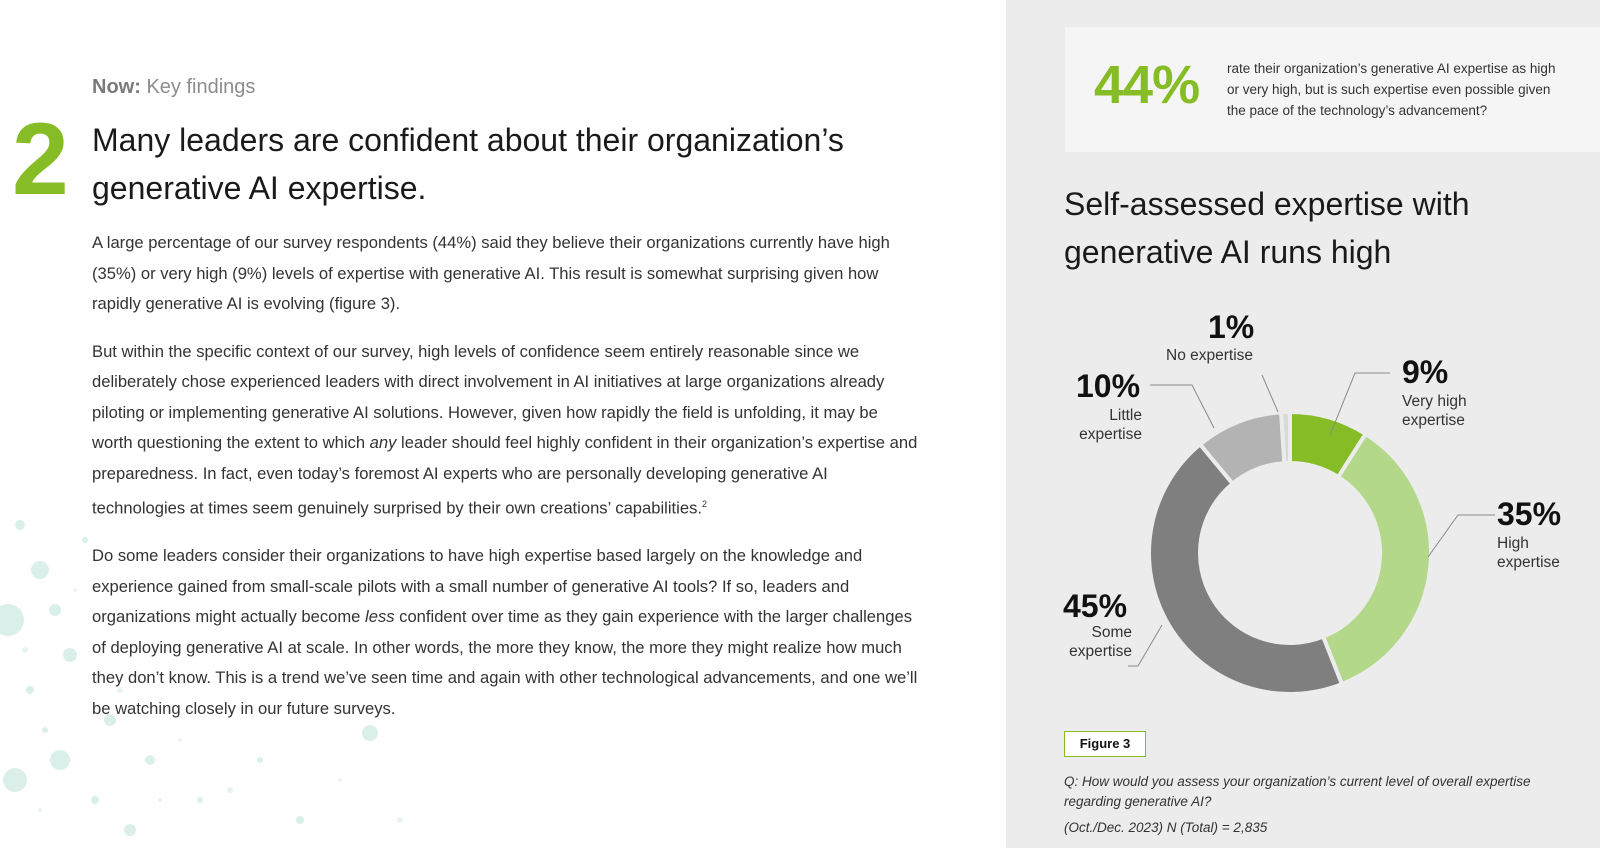 The width and height of the screenshot is (1600, 848). I want to click on label-very-high: Very high expertise, so click(1434, 411).